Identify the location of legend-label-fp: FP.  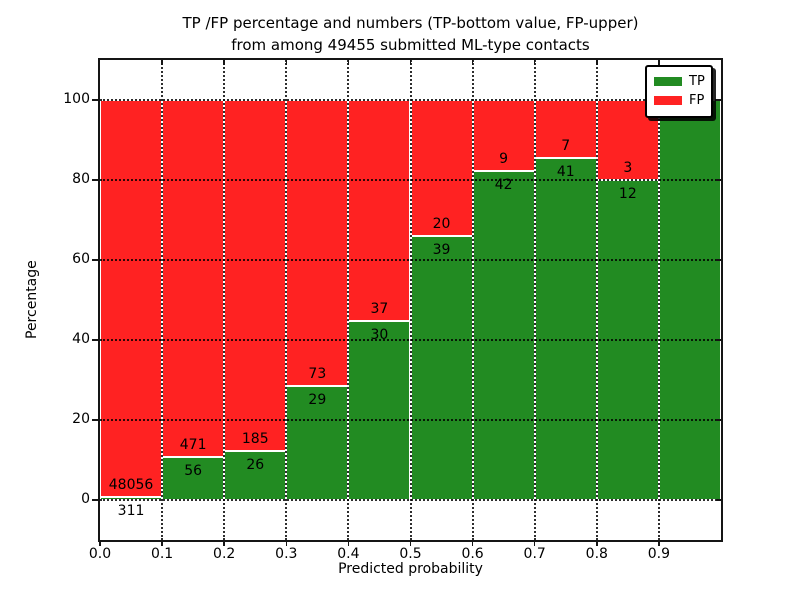
(697, 100).